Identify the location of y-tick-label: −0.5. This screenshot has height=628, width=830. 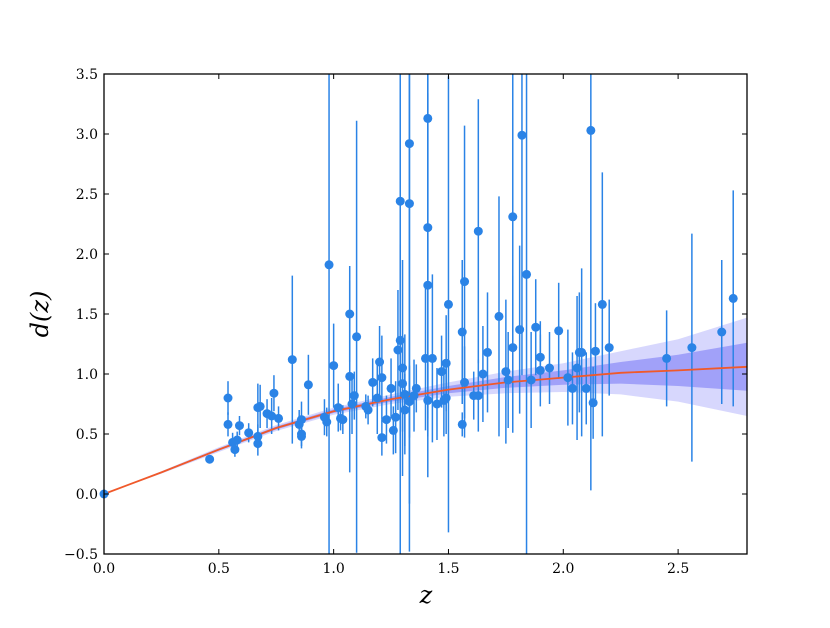
(81, 555).